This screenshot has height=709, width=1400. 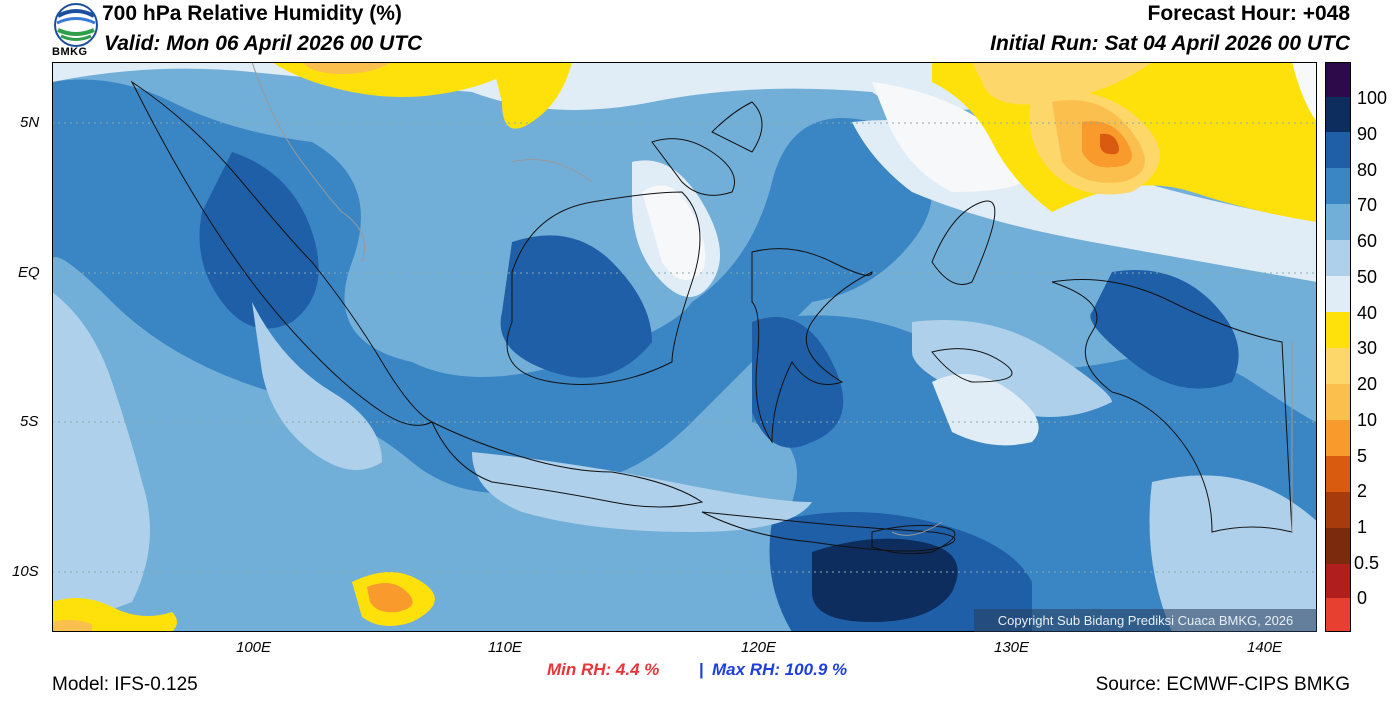 I want to click on lon-label-140e: 140E, so click(x=1265, y=647).